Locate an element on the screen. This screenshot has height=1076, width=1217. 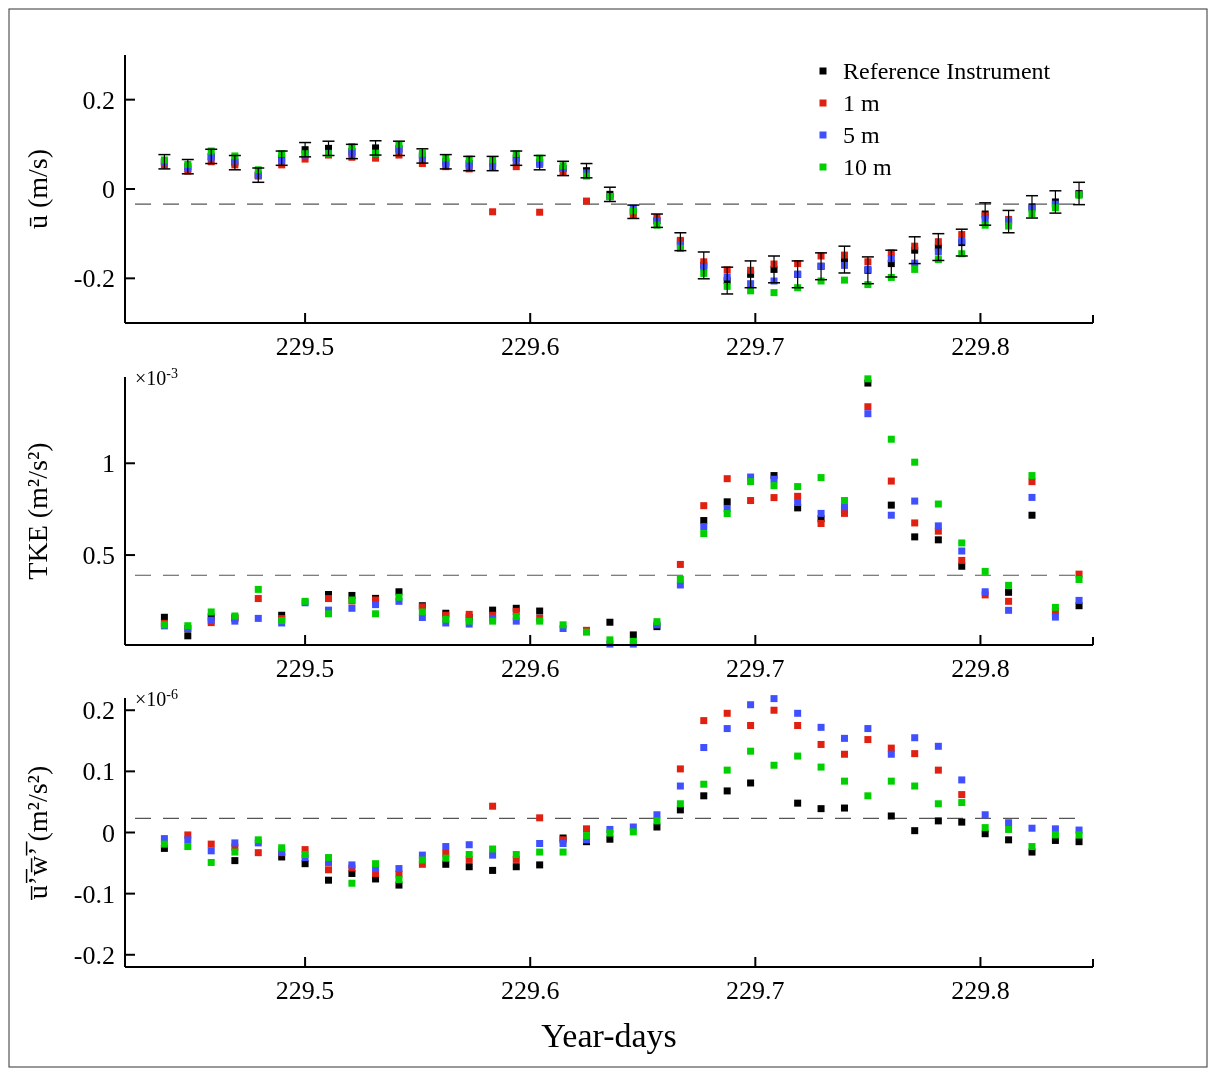
y-axis-title: u̅’̅w̅’̅ (m²/s²) is located at coordinates (37, 833).